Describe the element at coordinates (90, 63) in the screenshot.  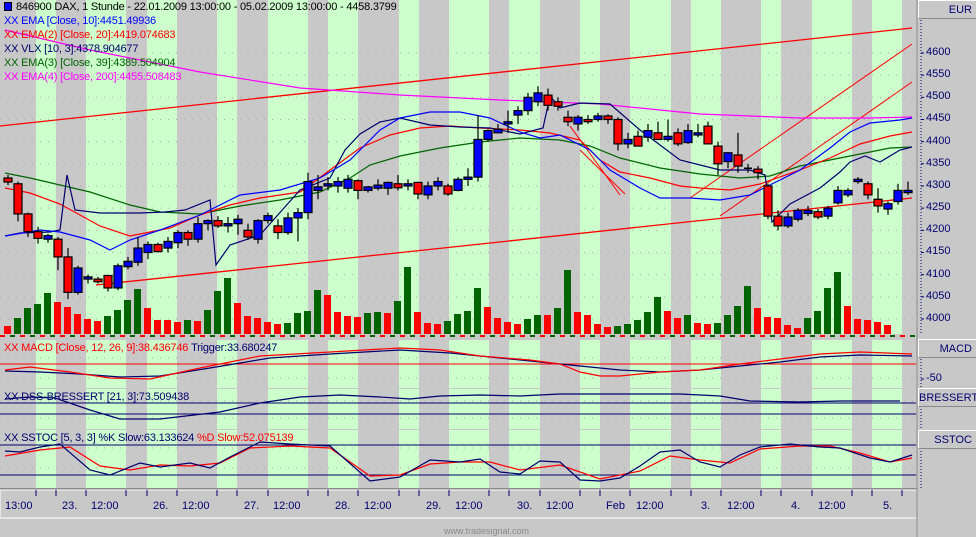
I see `legend-ema39: XX EMA(3) [Close, 39]:4389.504904` at that location.